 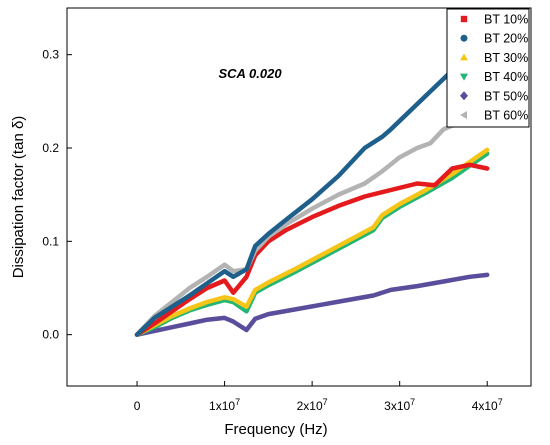 What do you see at coordinates (506, 116) in the screenshot?
I see `legend-label: BT 60%` at bounding box center [506, 116].